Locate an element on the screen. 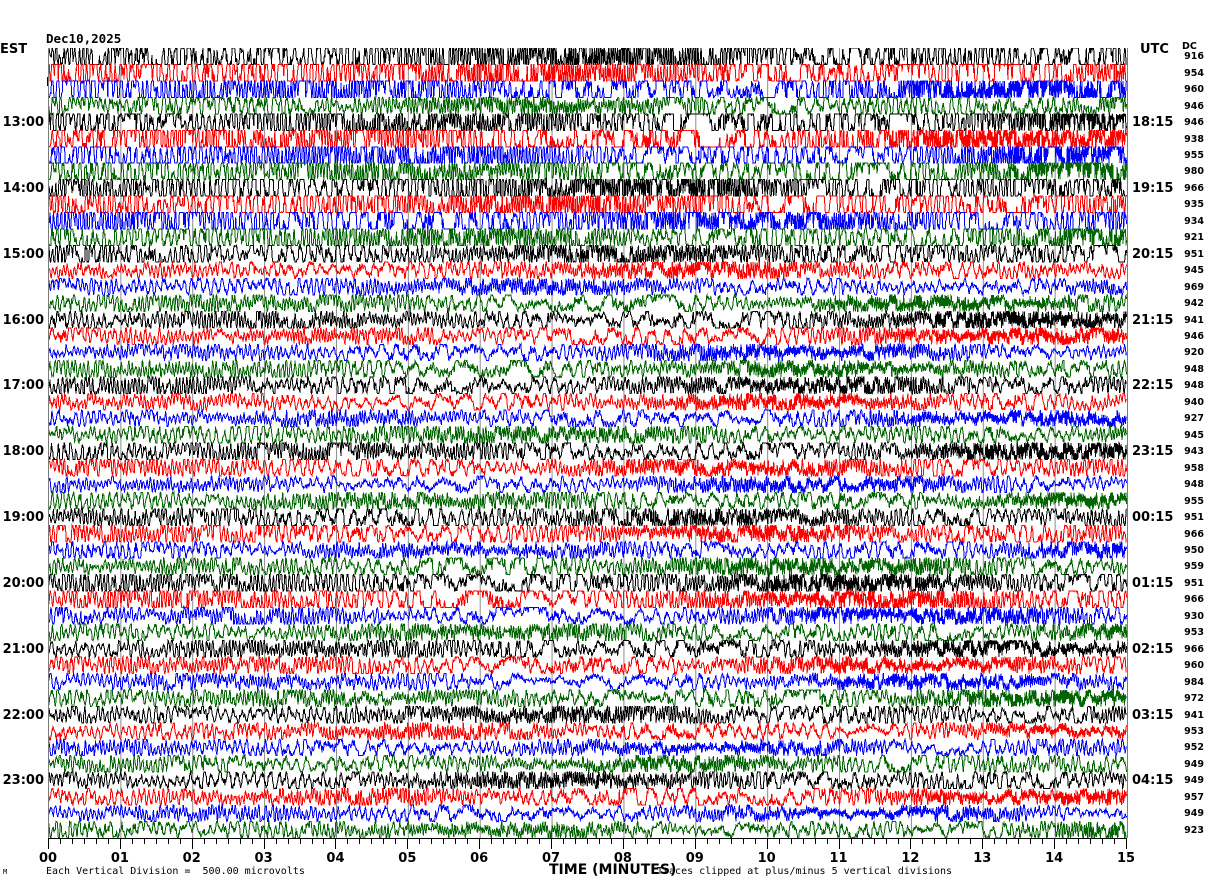  left-timezone-label: EST is located at coordinates (14, 49).